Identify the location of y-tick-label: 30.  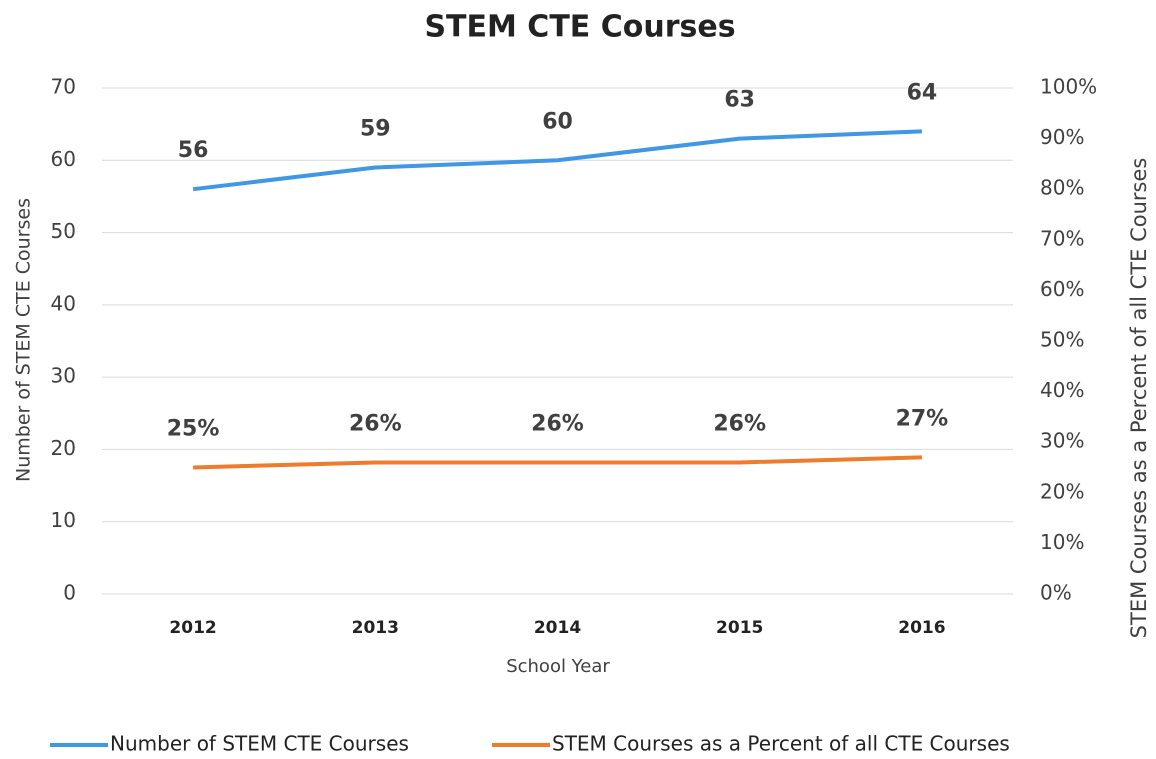
(63, 376).